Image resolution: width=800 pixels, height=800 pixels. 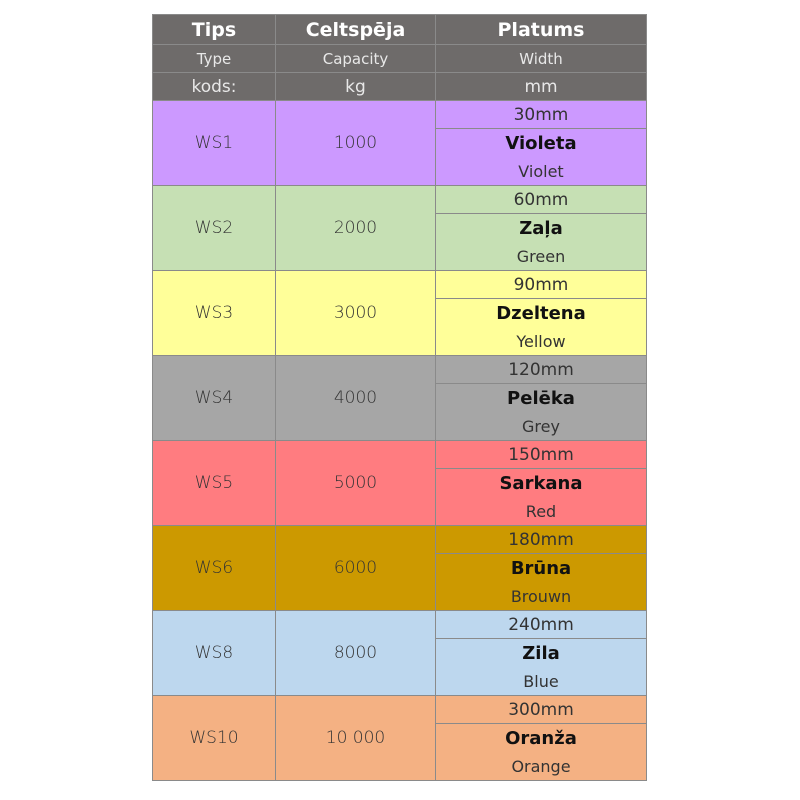 I want to click on type-code: WS2, so click(x=214, y=228).